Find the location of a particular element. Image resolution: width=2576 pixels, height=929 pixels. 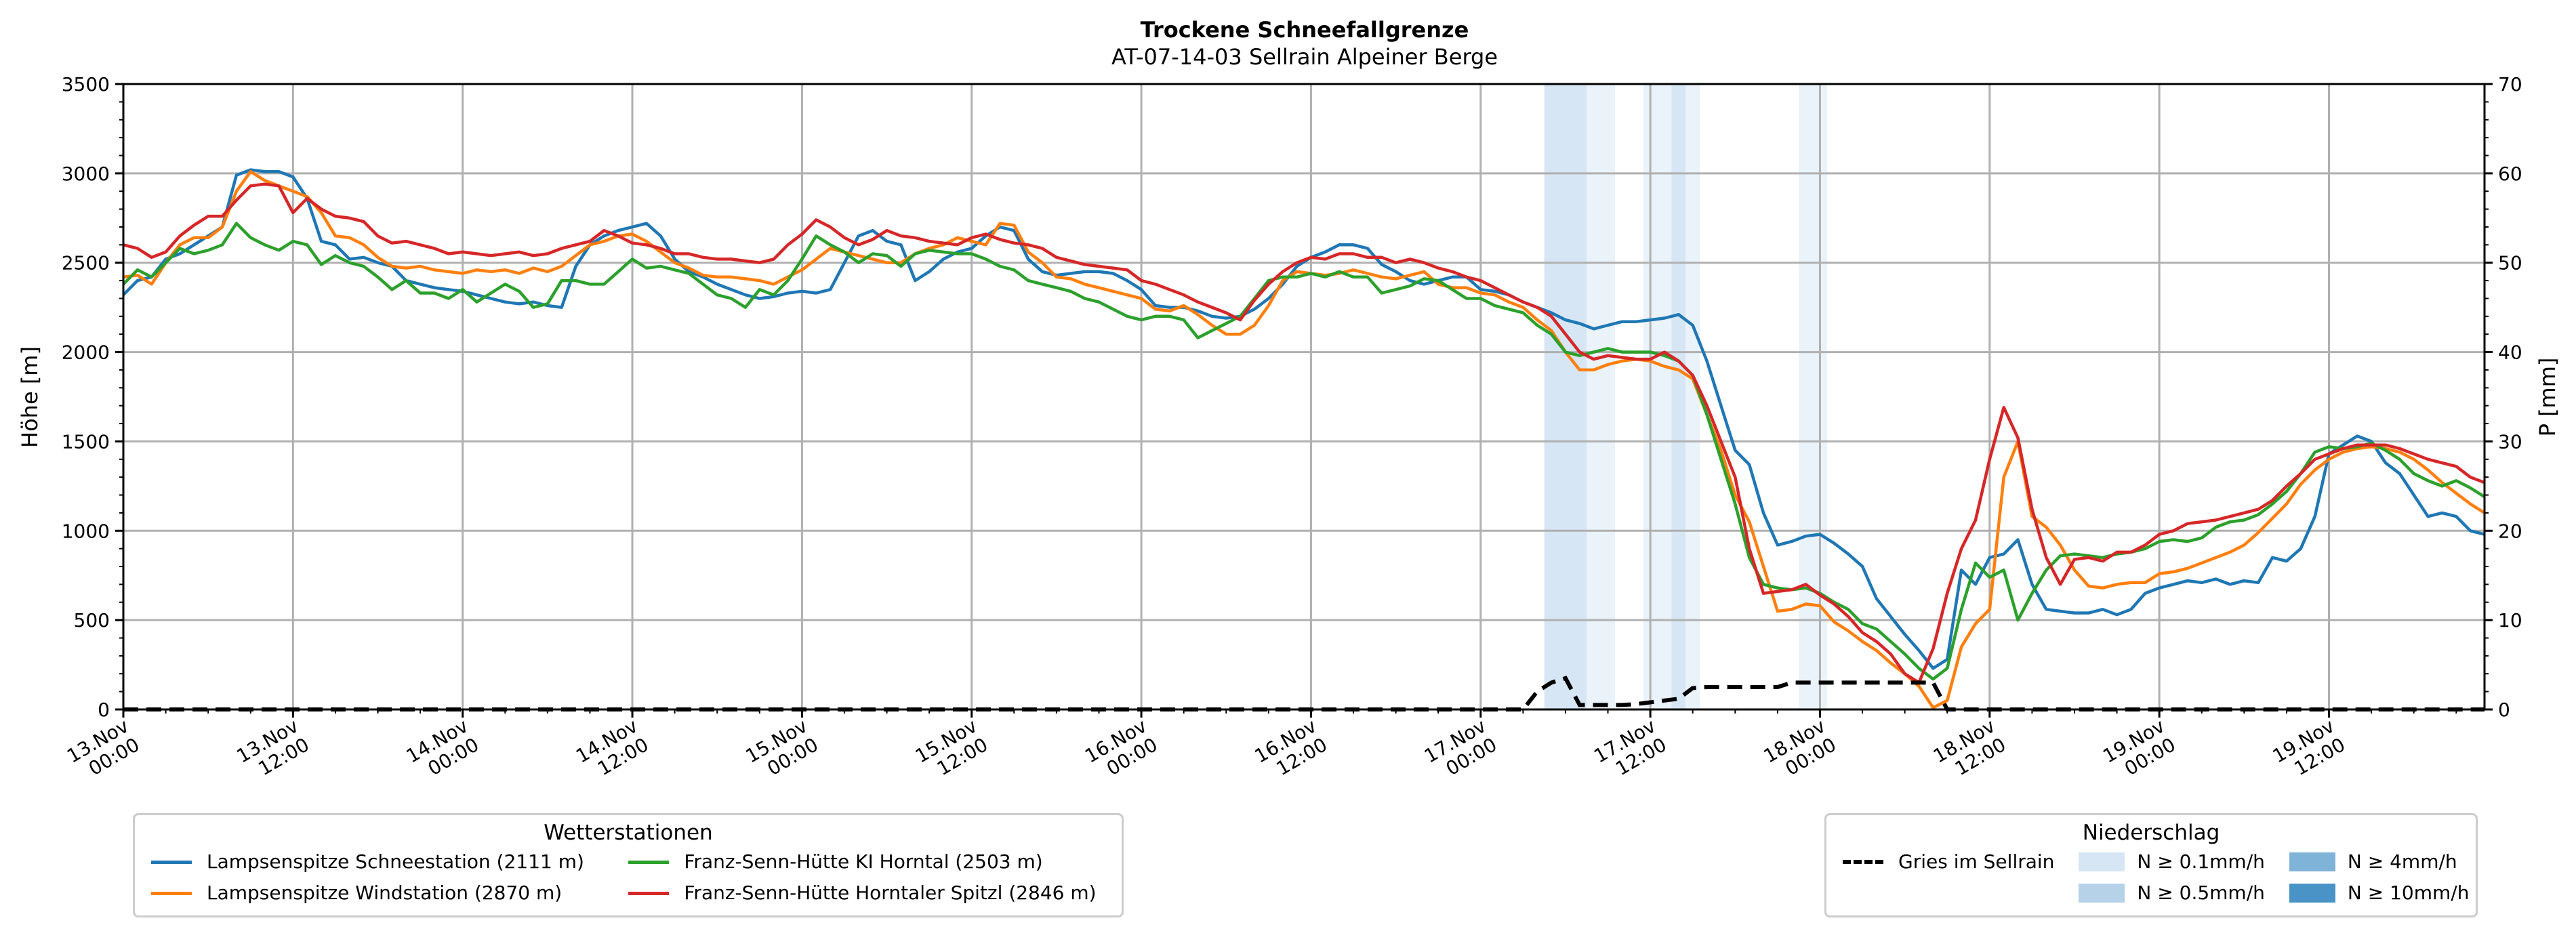

y-tick-label-7: 3500 is located at coordinates (86, 84).